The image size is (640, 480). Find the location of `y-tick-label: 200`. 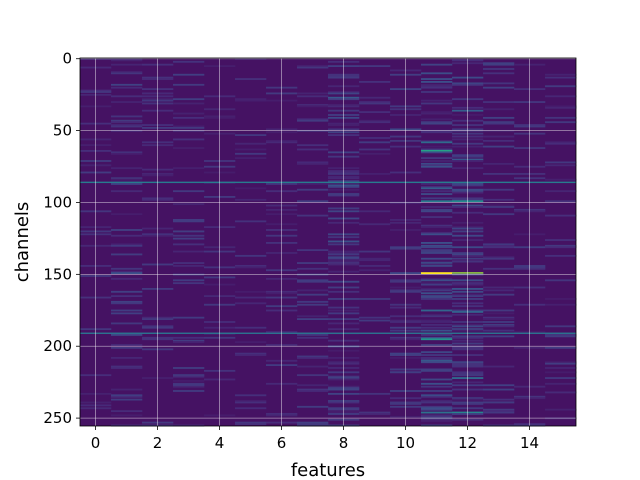

y-tick-label: 200 is located at coordinates (57, 346).